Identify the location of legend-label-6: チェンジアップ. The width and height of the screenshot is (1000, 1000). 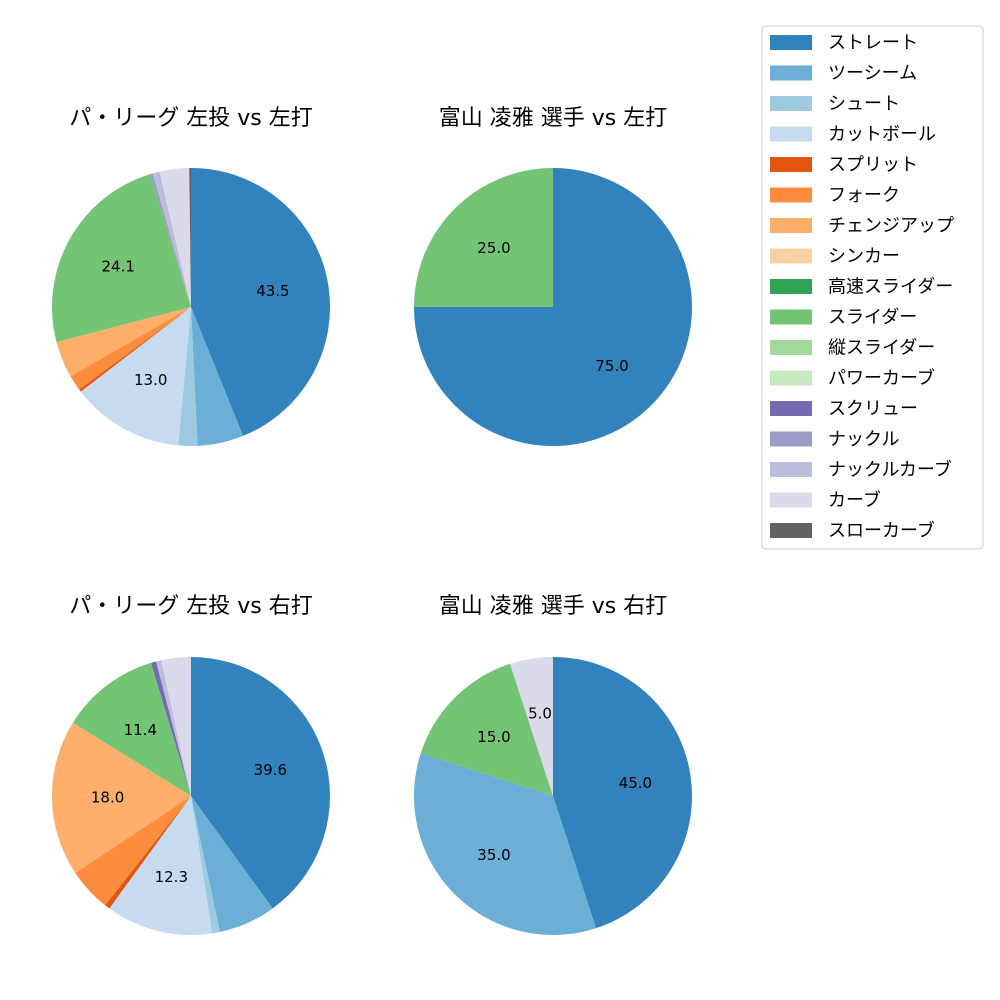
(891, 226).